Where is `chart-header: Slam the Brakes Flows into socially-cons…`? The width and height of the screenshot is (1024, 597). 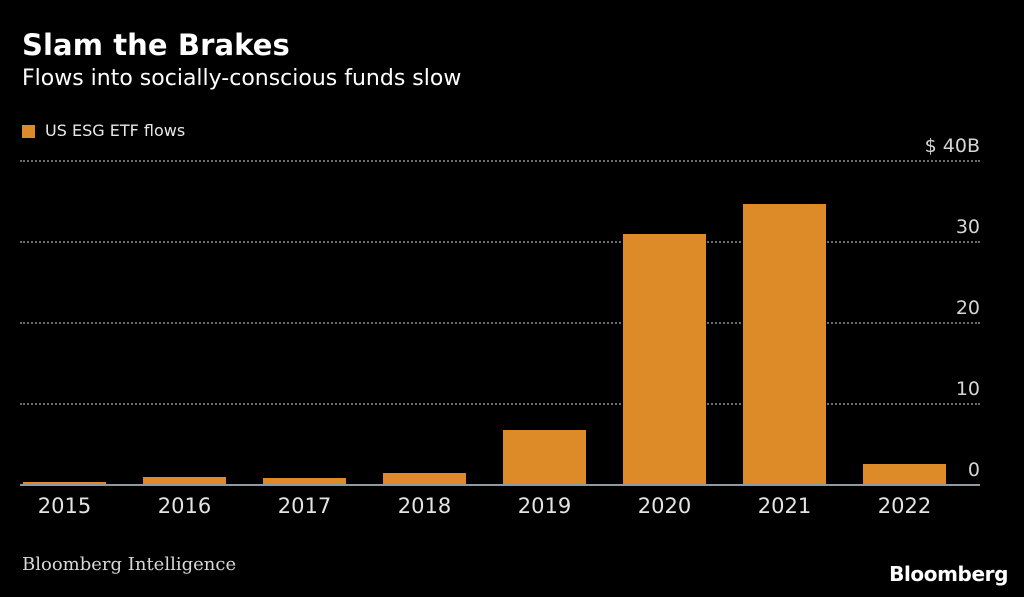
chart-header: Slam the Brakes Flows into socially-cons… is located at coordinates (472, 61).